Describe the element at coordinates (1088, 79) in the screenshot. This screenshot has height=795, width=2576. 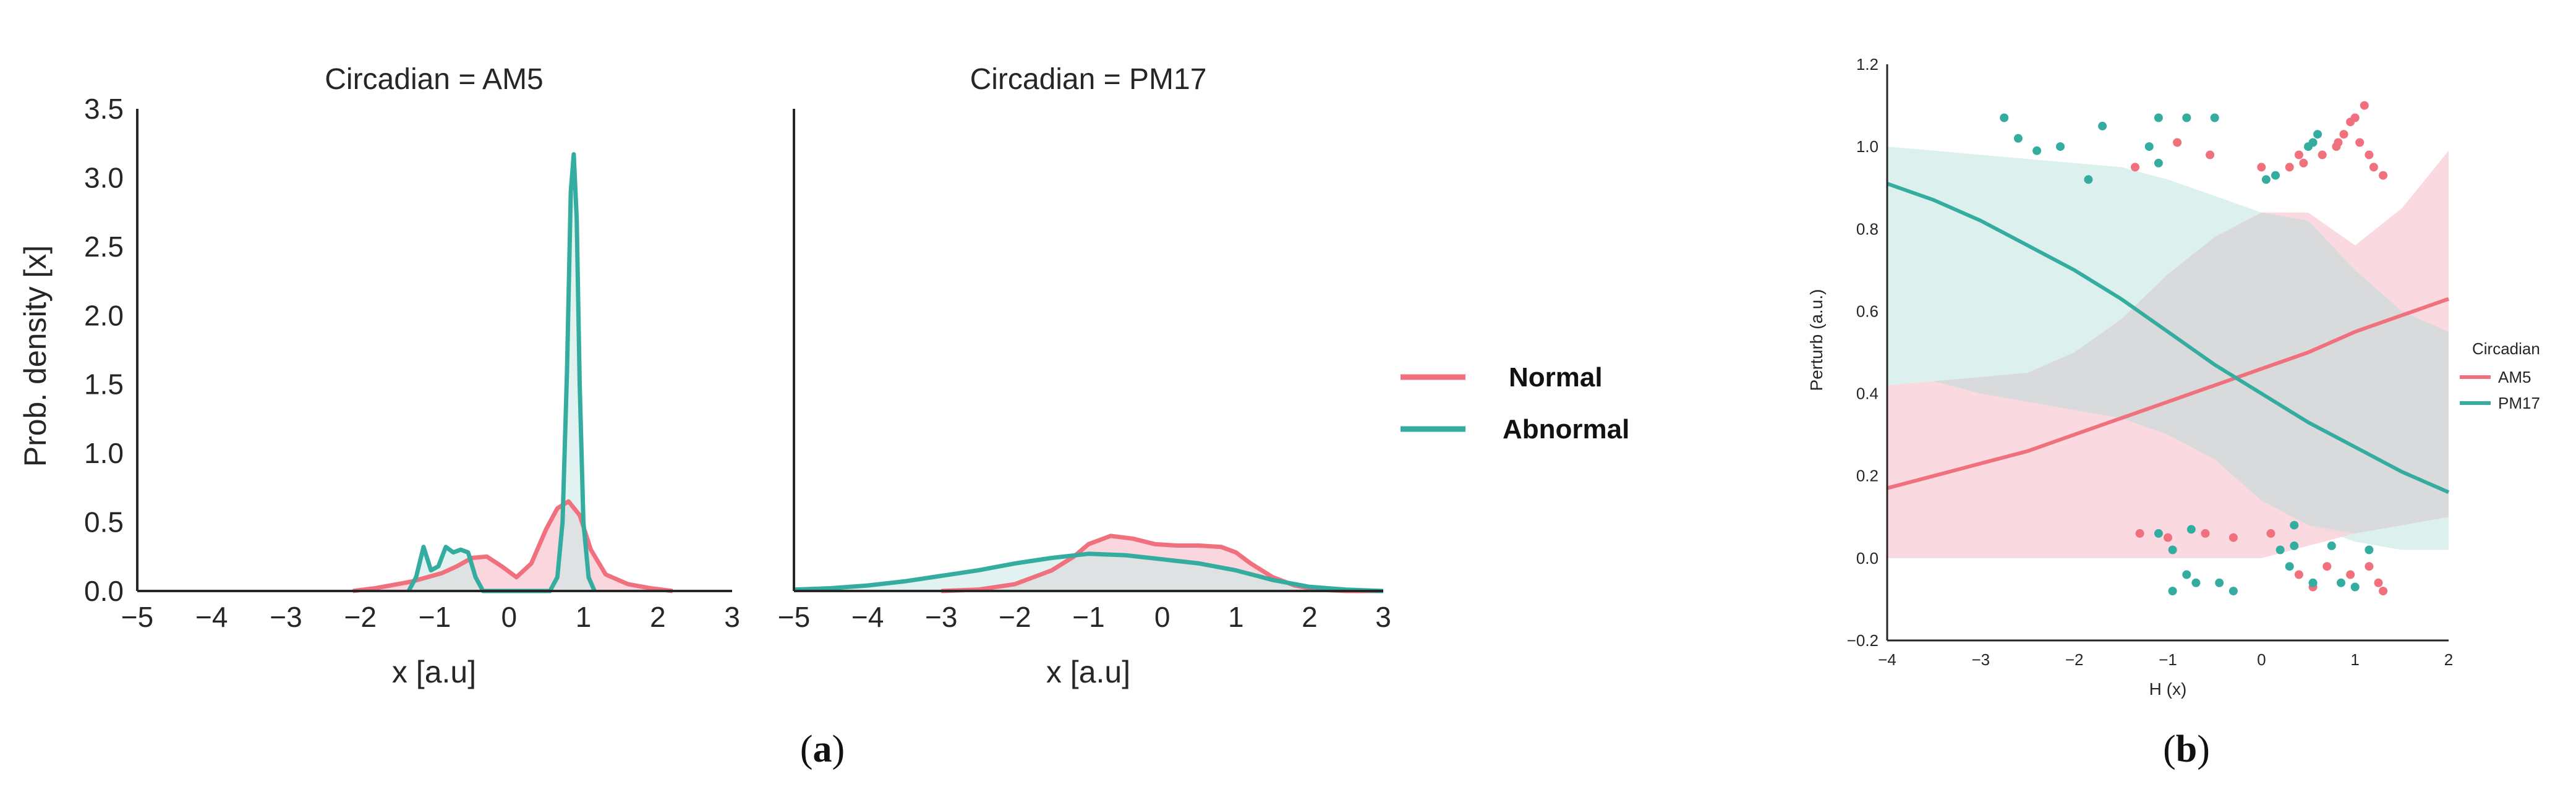
I see `chart-title-pm17: Circadian = PM17` at that location.